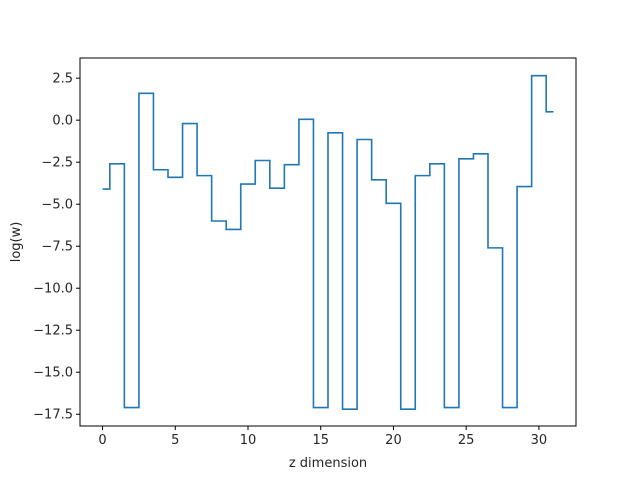 This screenshot has height=480, width=640. What do you see at coordinates (53, 289) in the screenshot?
I see `y-tick-label: −10.0` at bounding box center [53, 289].